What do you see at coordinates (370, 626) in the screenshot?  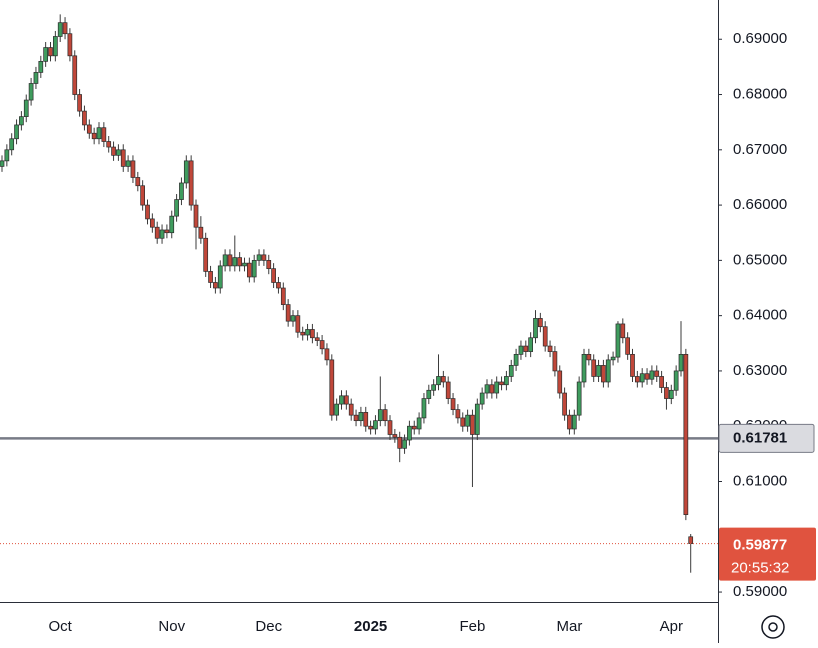 I see `x-tick-label: 2025` at bounding box center [370, 626].